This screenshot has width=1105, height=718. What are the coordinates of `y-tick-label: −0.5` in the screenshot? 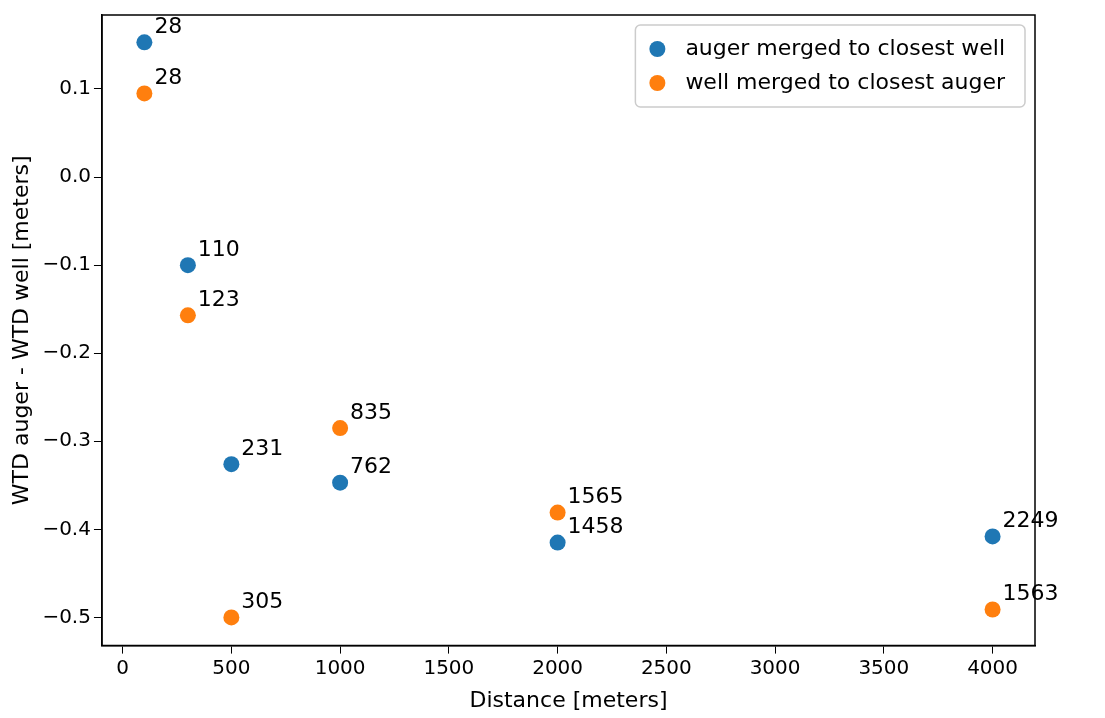 It's located at (66, 615).